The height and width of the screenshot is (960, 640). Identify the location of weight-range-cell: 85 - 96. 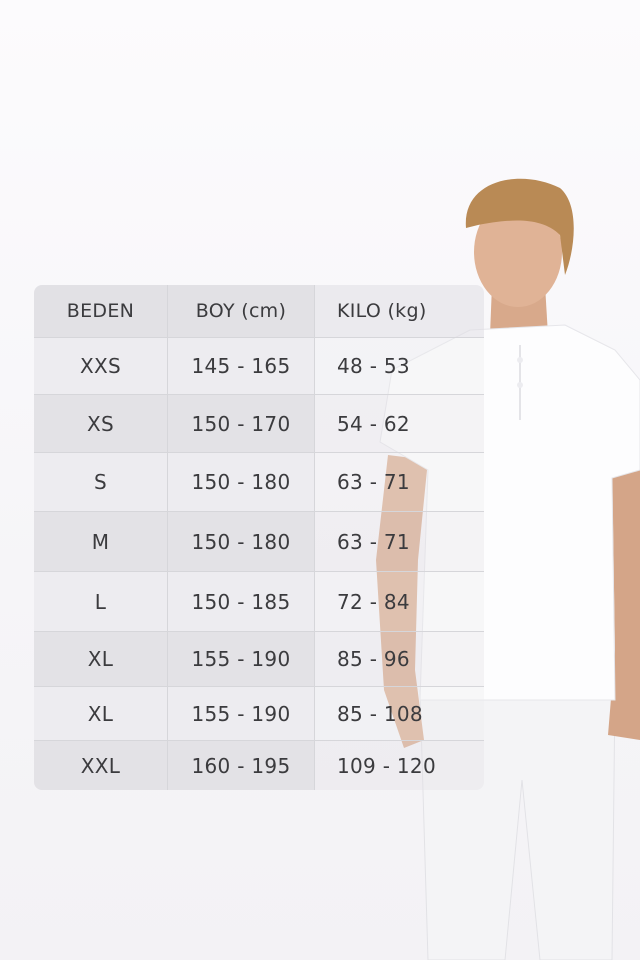
(399, 659).